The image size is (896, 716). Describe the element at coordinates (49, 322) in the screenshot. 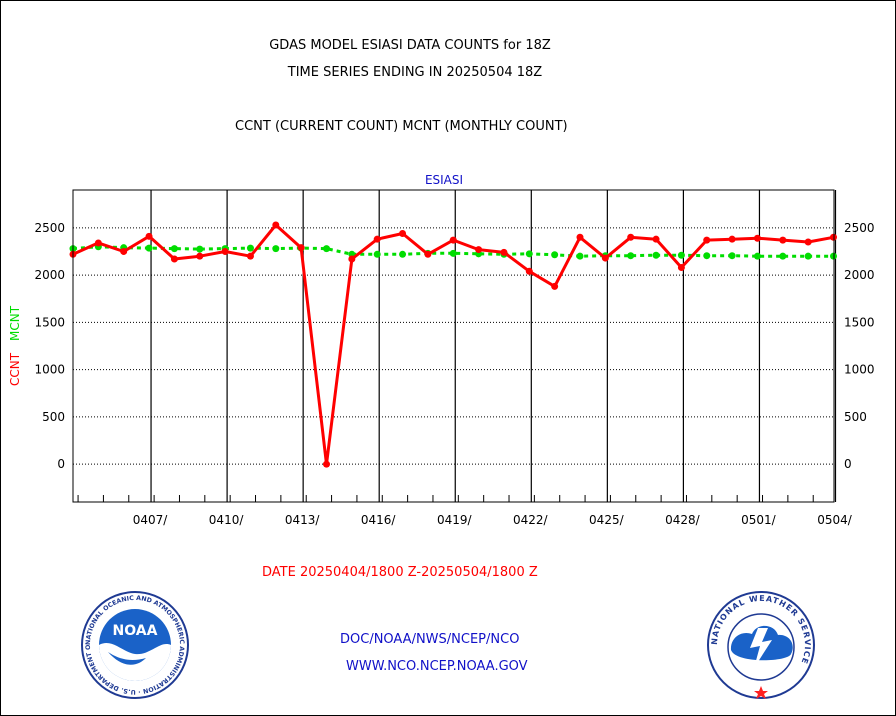

I see `y-tick-label-left: 1500` at that location.